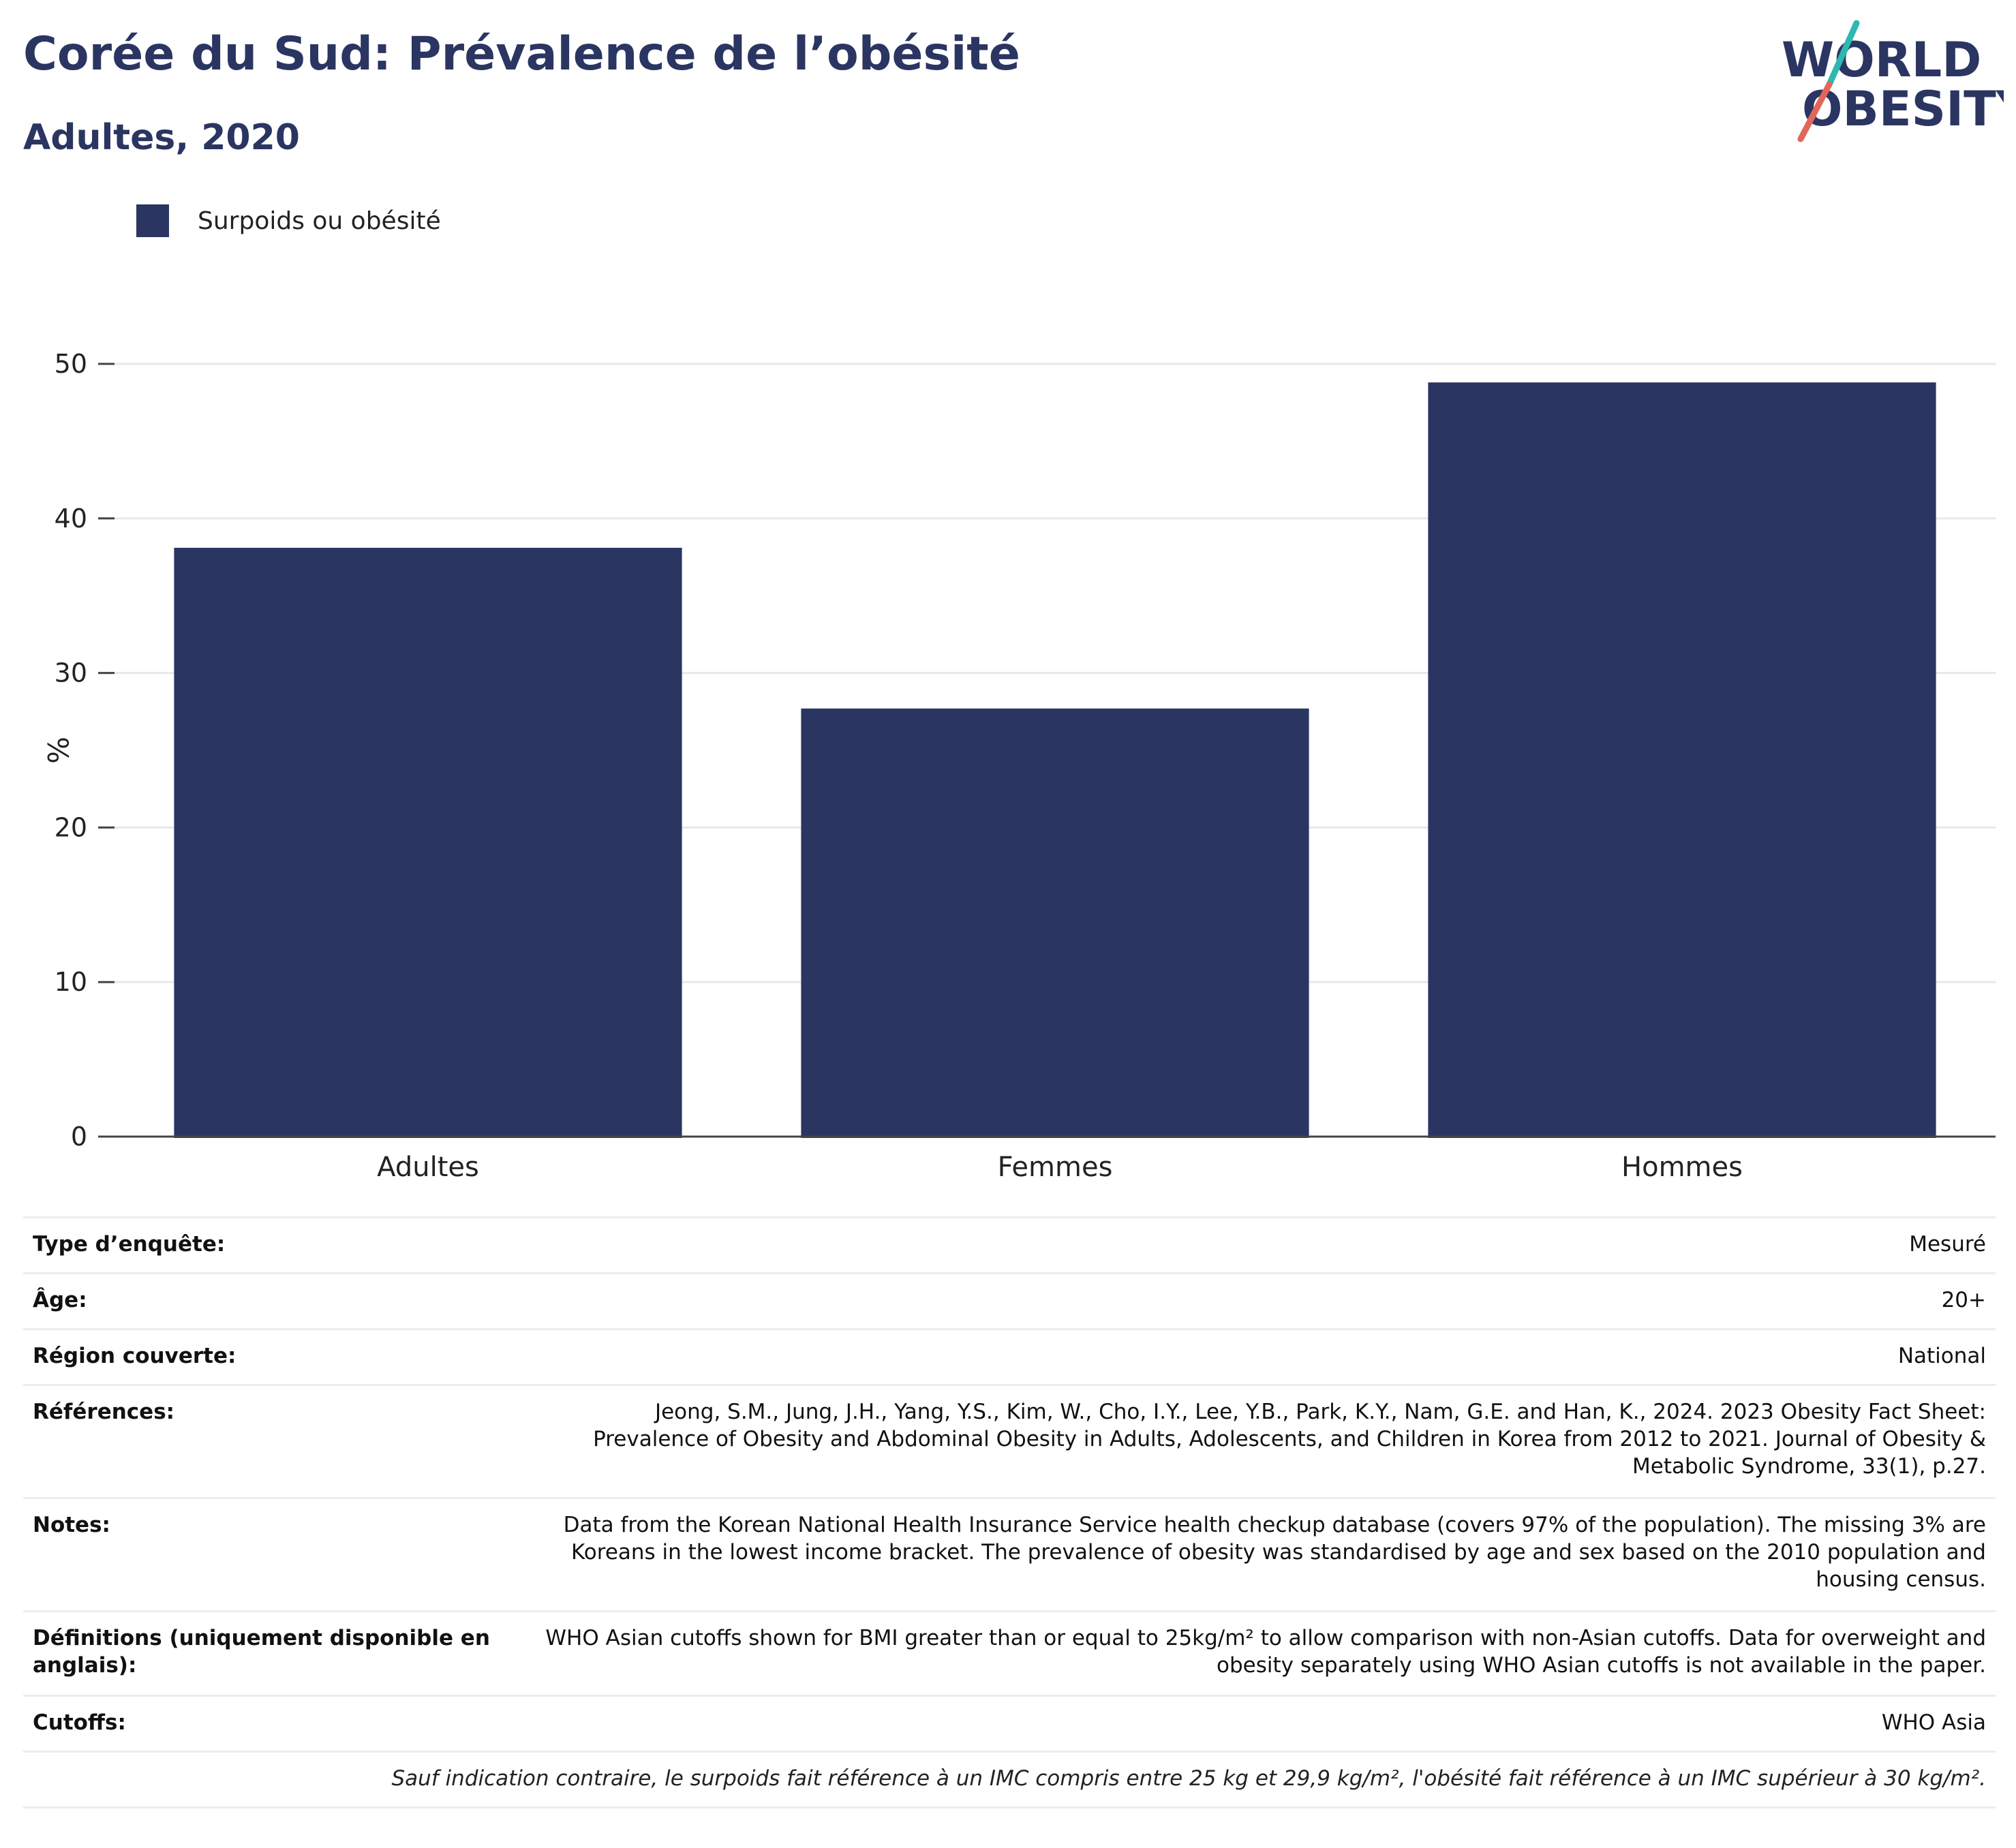 The height and width of the screenshot is (1848, 2016). What do you see at coordinates (71, 673) in the screenshot?
I see `y-tick-label: 30` at bounding box center [71, 673].